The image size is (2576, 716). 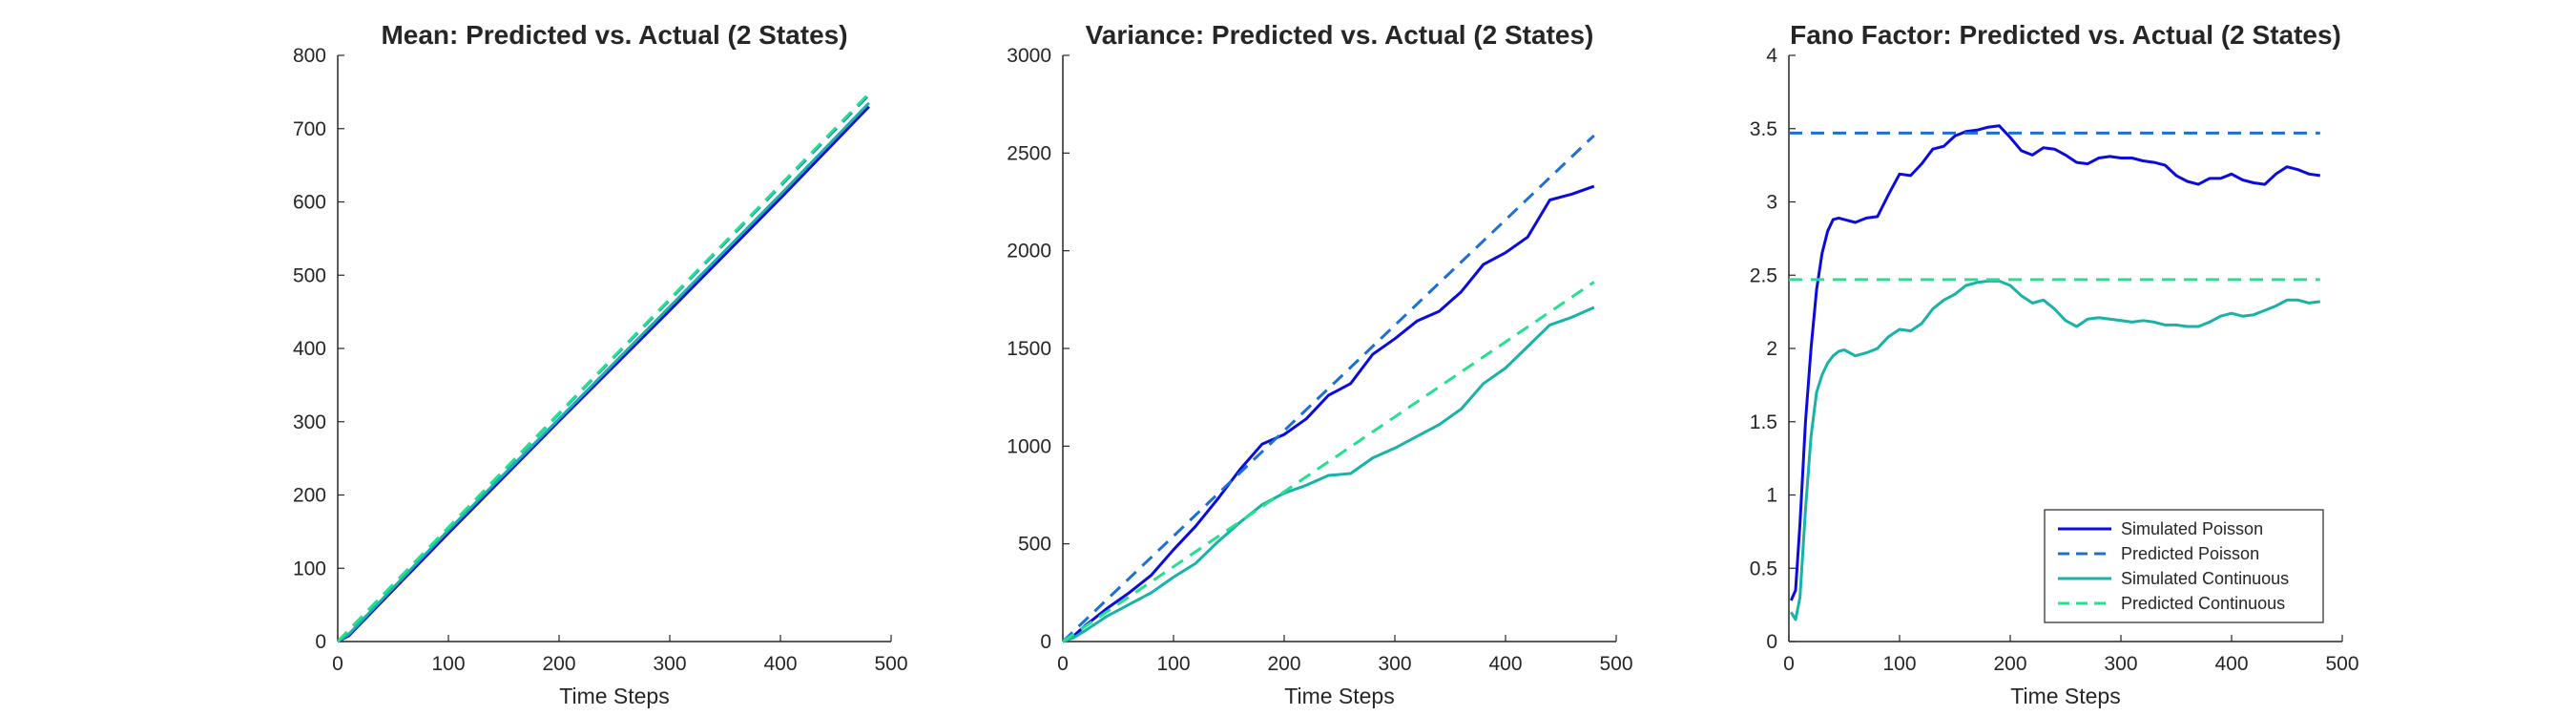 I want to click on variance-x-tick-label: 200, so click(x=1283, y=664).